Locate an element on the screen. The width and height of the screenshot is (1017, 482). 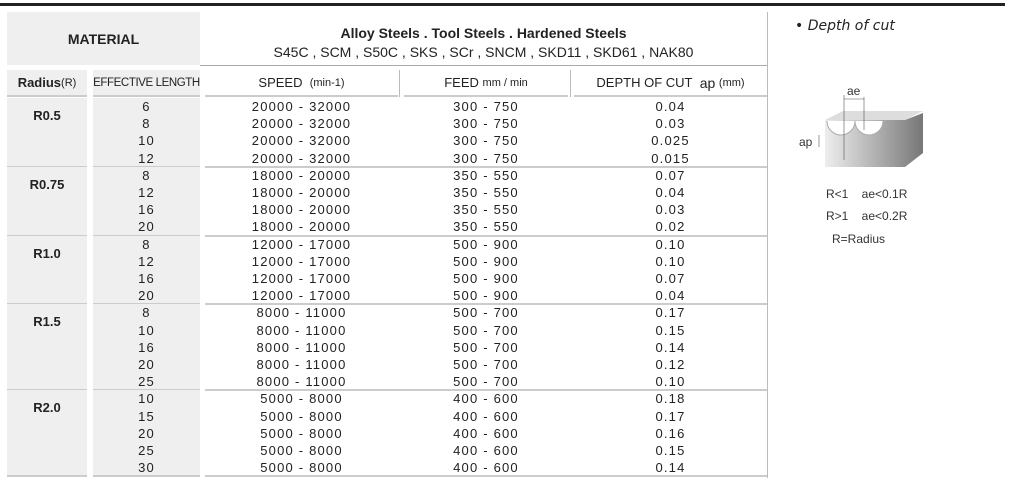
depth-value: 0.14 is located at coordinates (670, 347).